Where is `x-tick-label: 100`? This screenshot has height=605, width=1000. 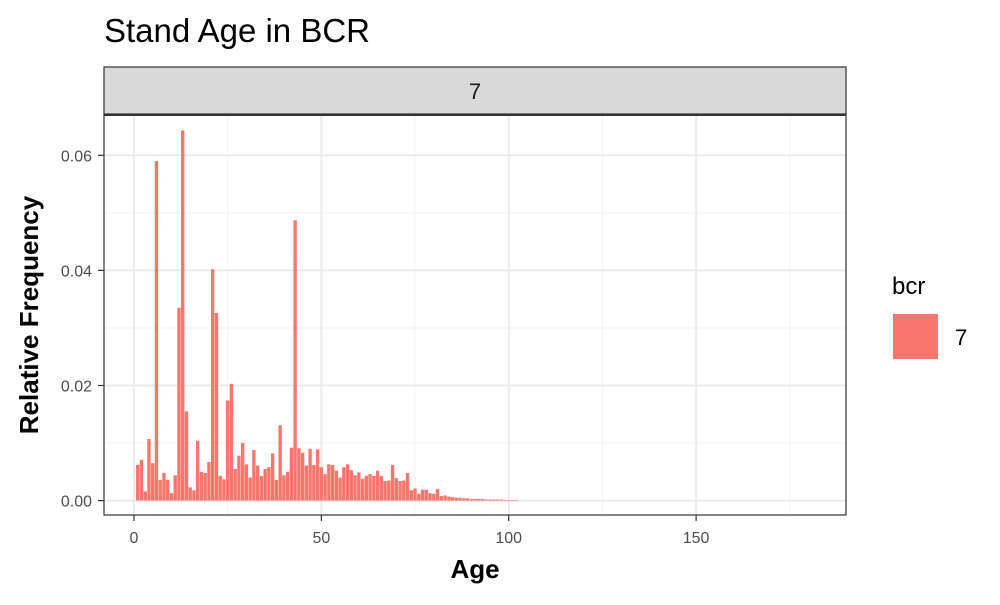
x-tick-label: 100 is located at coordinates (508, 538).